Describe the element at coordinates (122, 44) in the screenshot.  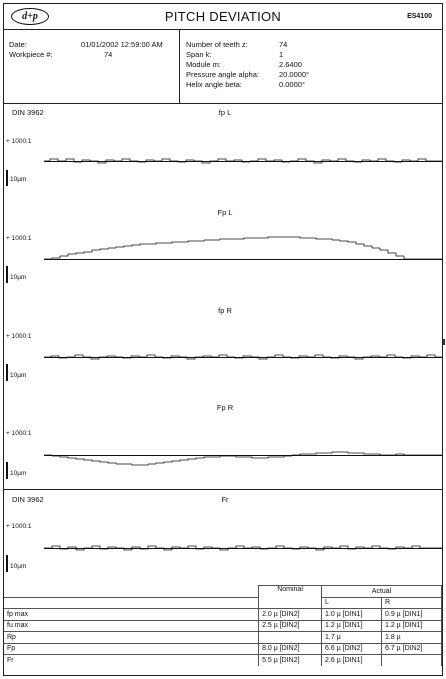
I see `date-value: 01/01/2002 12:59:00 AM` at that location.